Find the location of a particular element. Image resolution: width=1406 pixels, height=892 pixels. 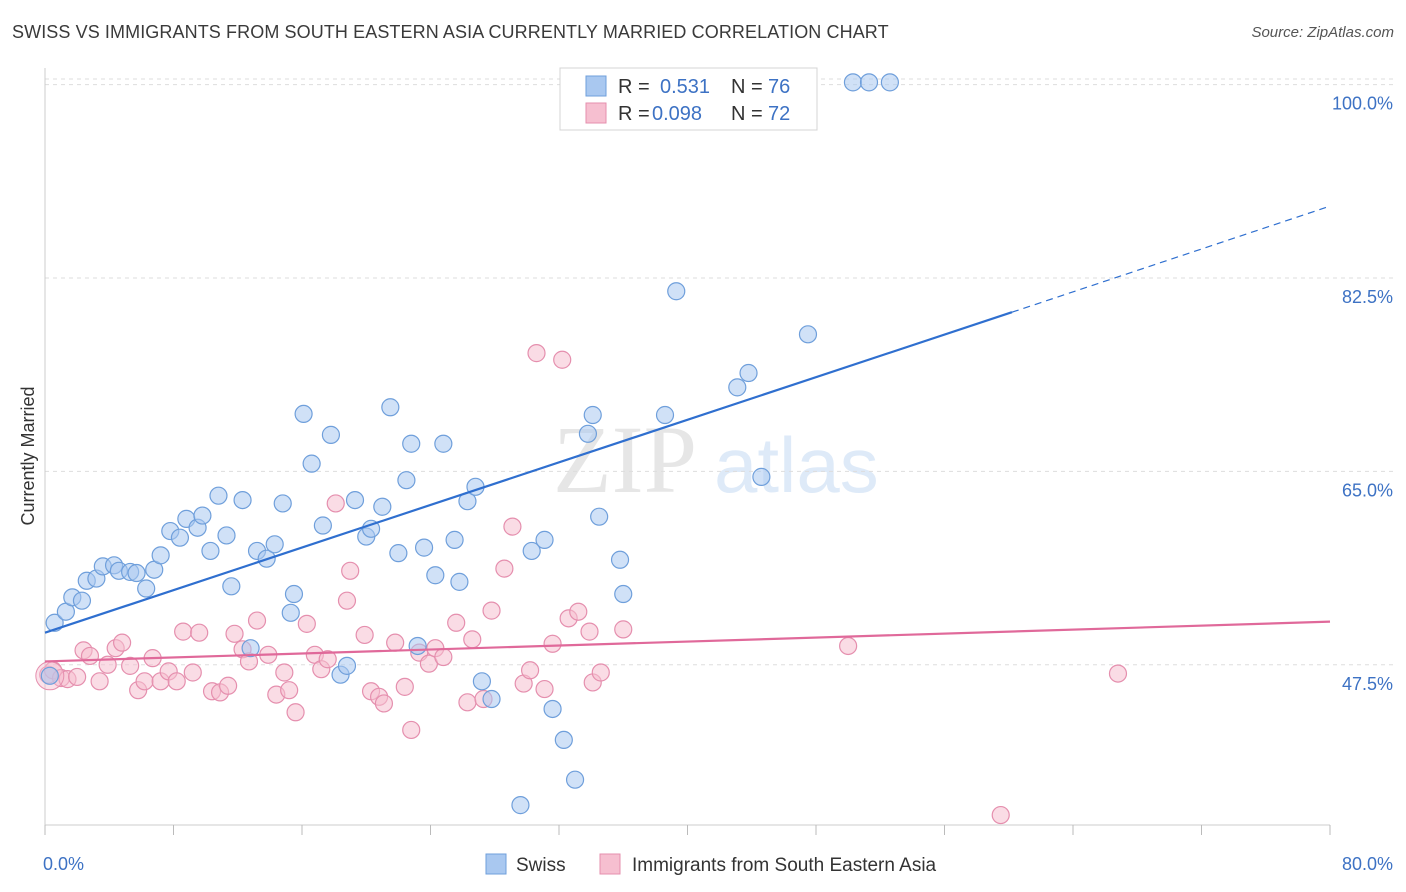

watermark: ZIP atlas is located at coordinates (716, 459).